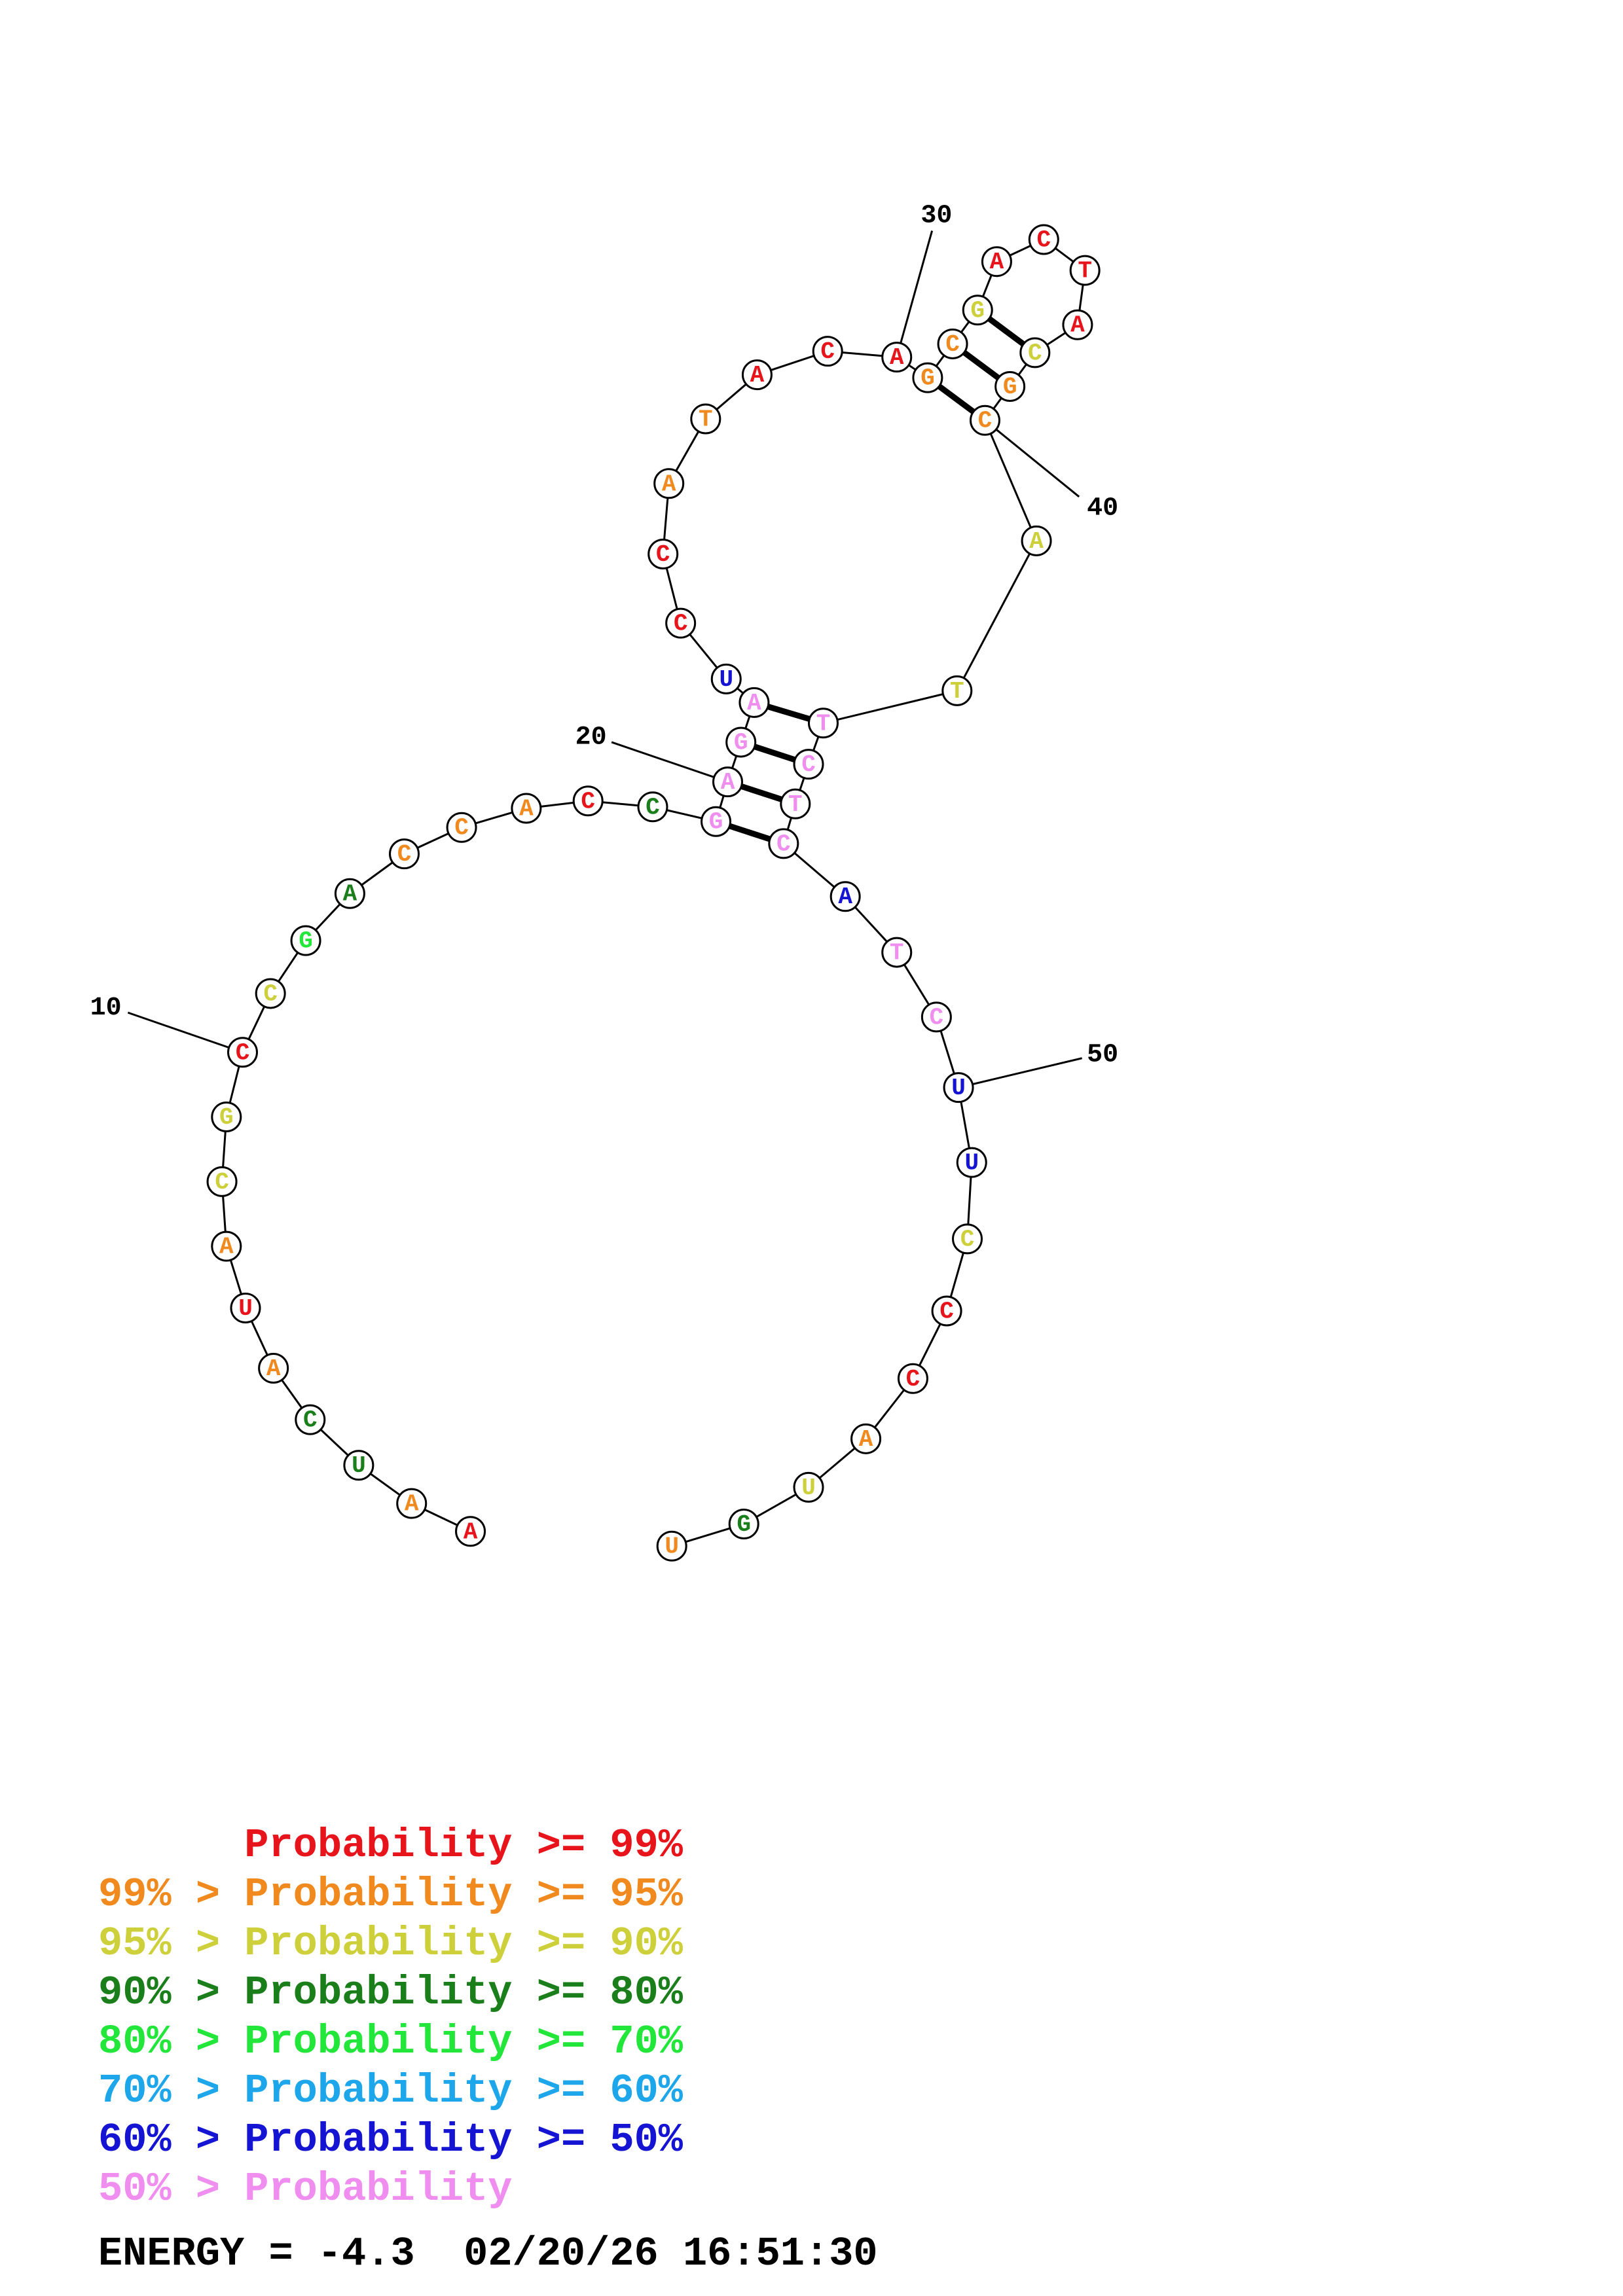 Image resolution: width=1623 pixels, height=2296 pixels. I want to click on legend-left, so click(135, 1846).